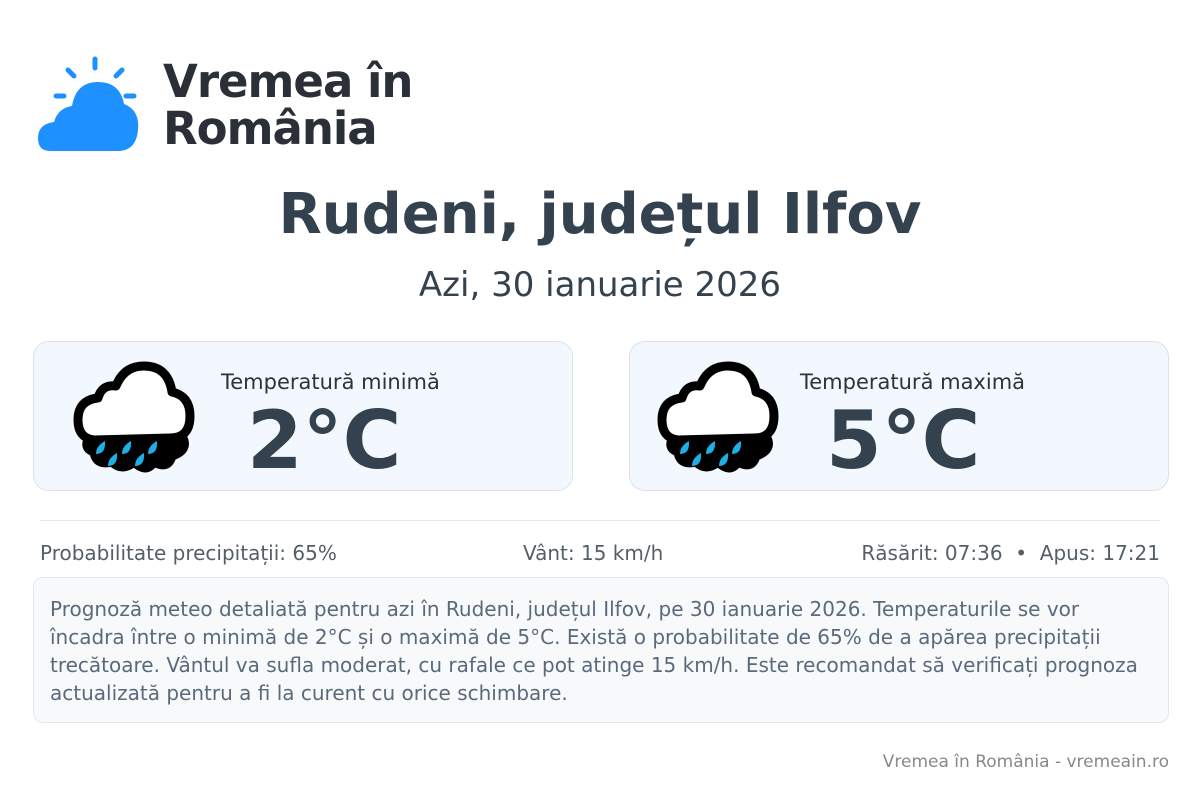  I want to click on min-temp-card: Temperatură minimă 2°C, so click(303, 416).